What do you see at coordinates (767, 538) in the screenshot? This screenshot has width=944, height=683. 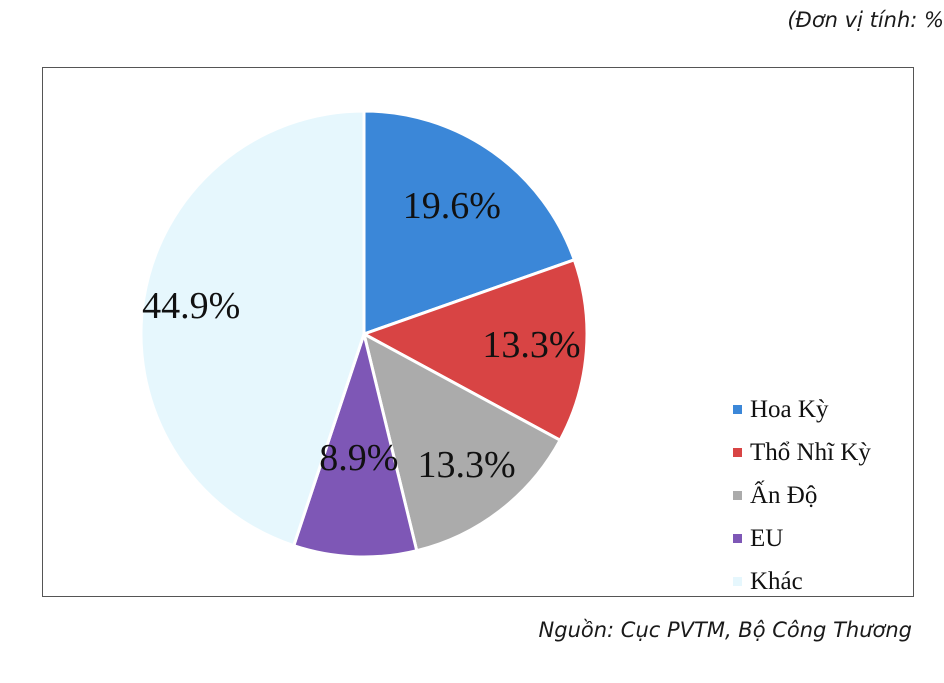 I see `legend-label-4: EU` at bounding box center [767, 538].